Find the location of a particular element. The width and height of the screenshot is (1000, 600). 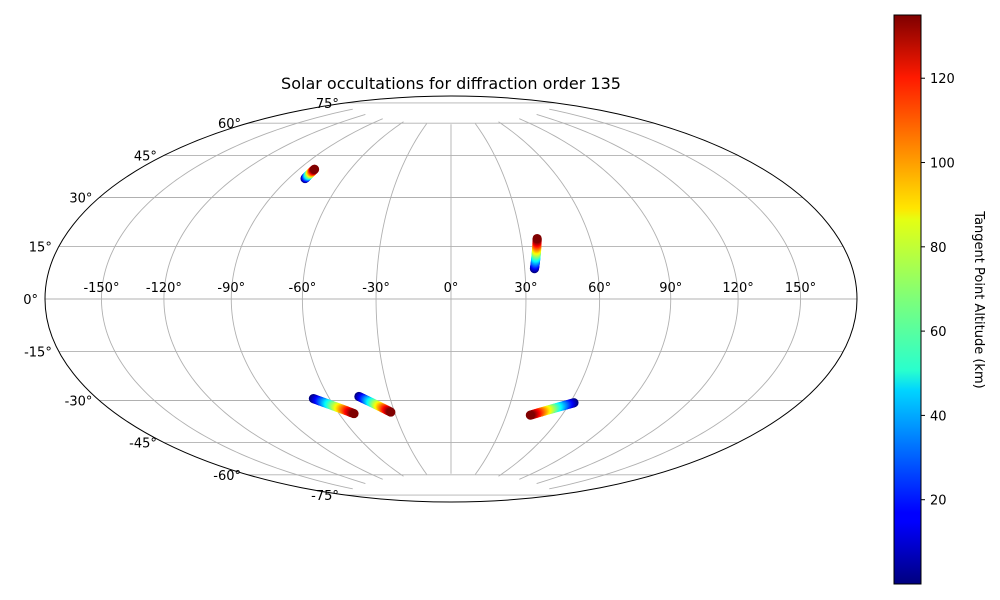

lon-tick-label: 90° is located at coordinates (670, 288).